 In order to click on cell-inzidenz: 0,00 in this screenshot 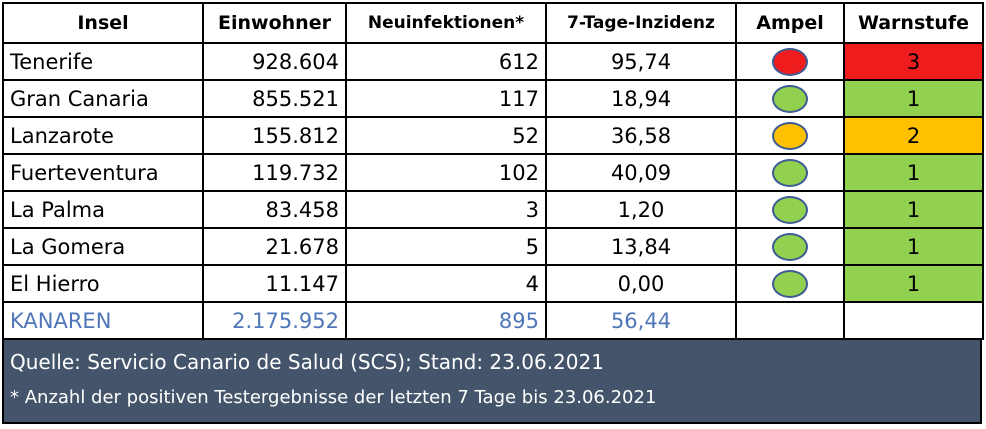, I will do `click(641, 283)`.